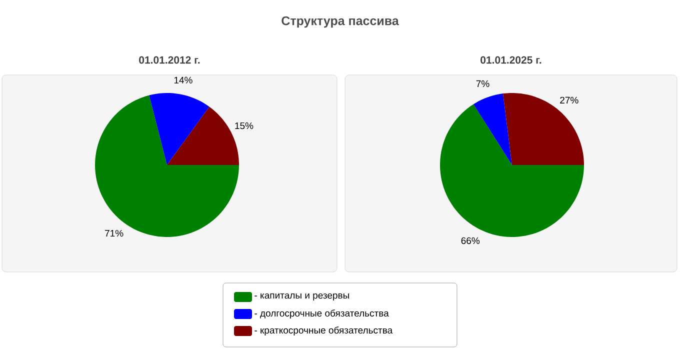  I want to click on legend-label: - краткосрочные обязательства, so click(323, 331).